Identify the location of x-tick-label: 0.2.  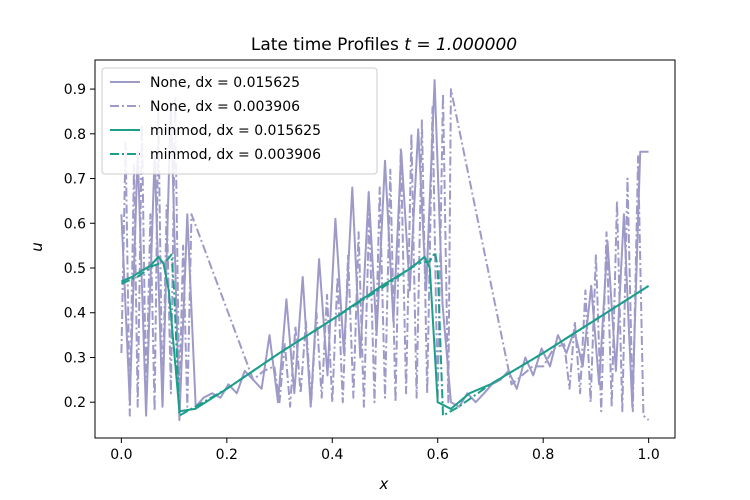
(227, 455).